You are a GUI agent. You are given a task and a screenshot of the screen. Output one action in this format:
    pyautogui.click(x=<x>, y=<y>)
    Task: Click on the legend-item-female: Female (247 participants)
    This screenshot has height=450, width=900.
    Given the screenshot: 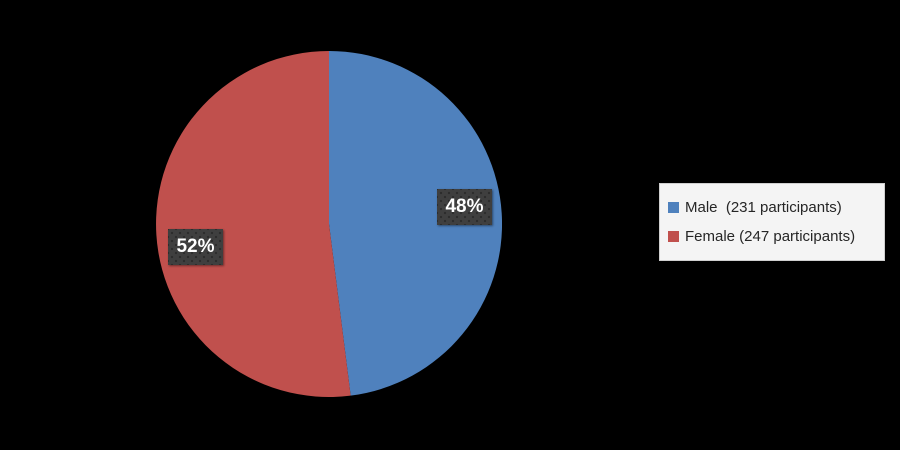 What is the action you would take?
    pyautogui.click(x=776, y=237)
    